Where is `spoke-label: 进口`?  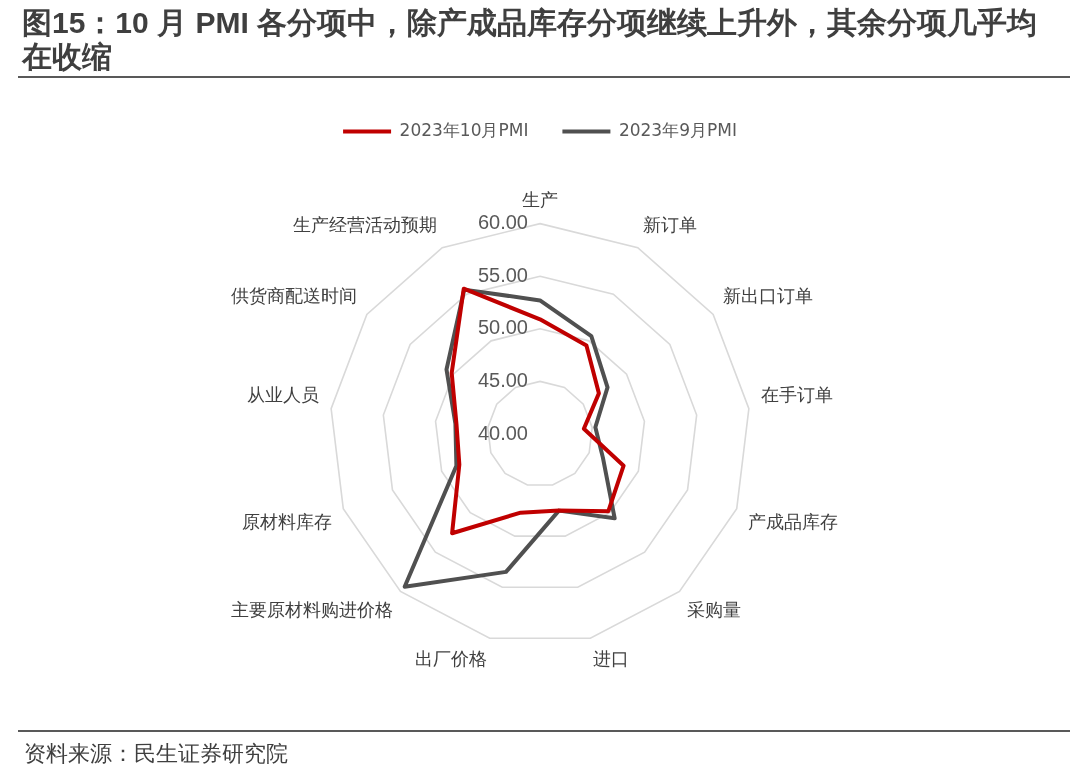 spoke-label: 进口 is located at coordinates (611, 659).